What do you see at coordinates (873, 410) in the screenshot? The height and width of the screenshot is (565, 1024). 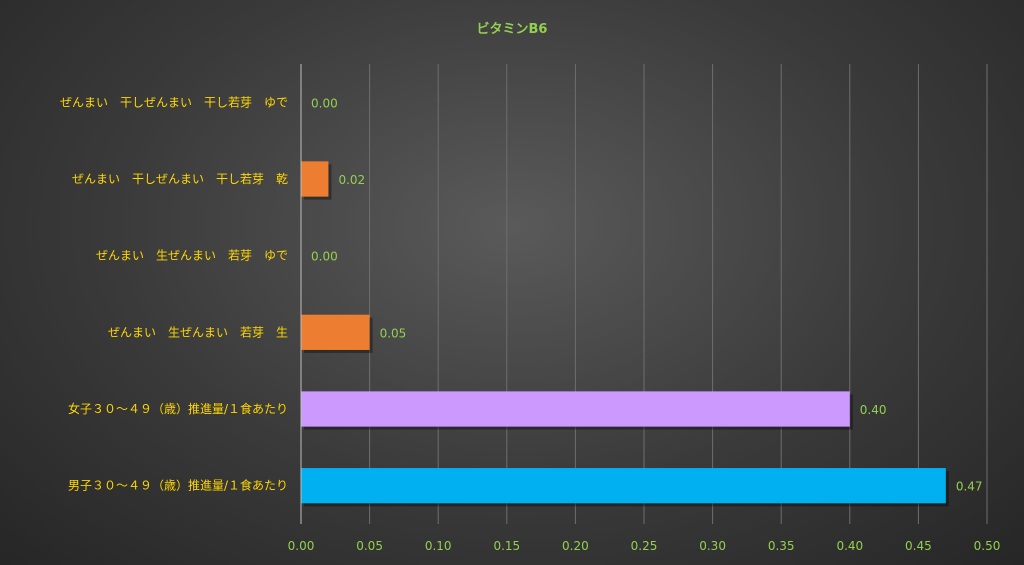 I see `data-label: 0.40` at bounding box center [873, 410].